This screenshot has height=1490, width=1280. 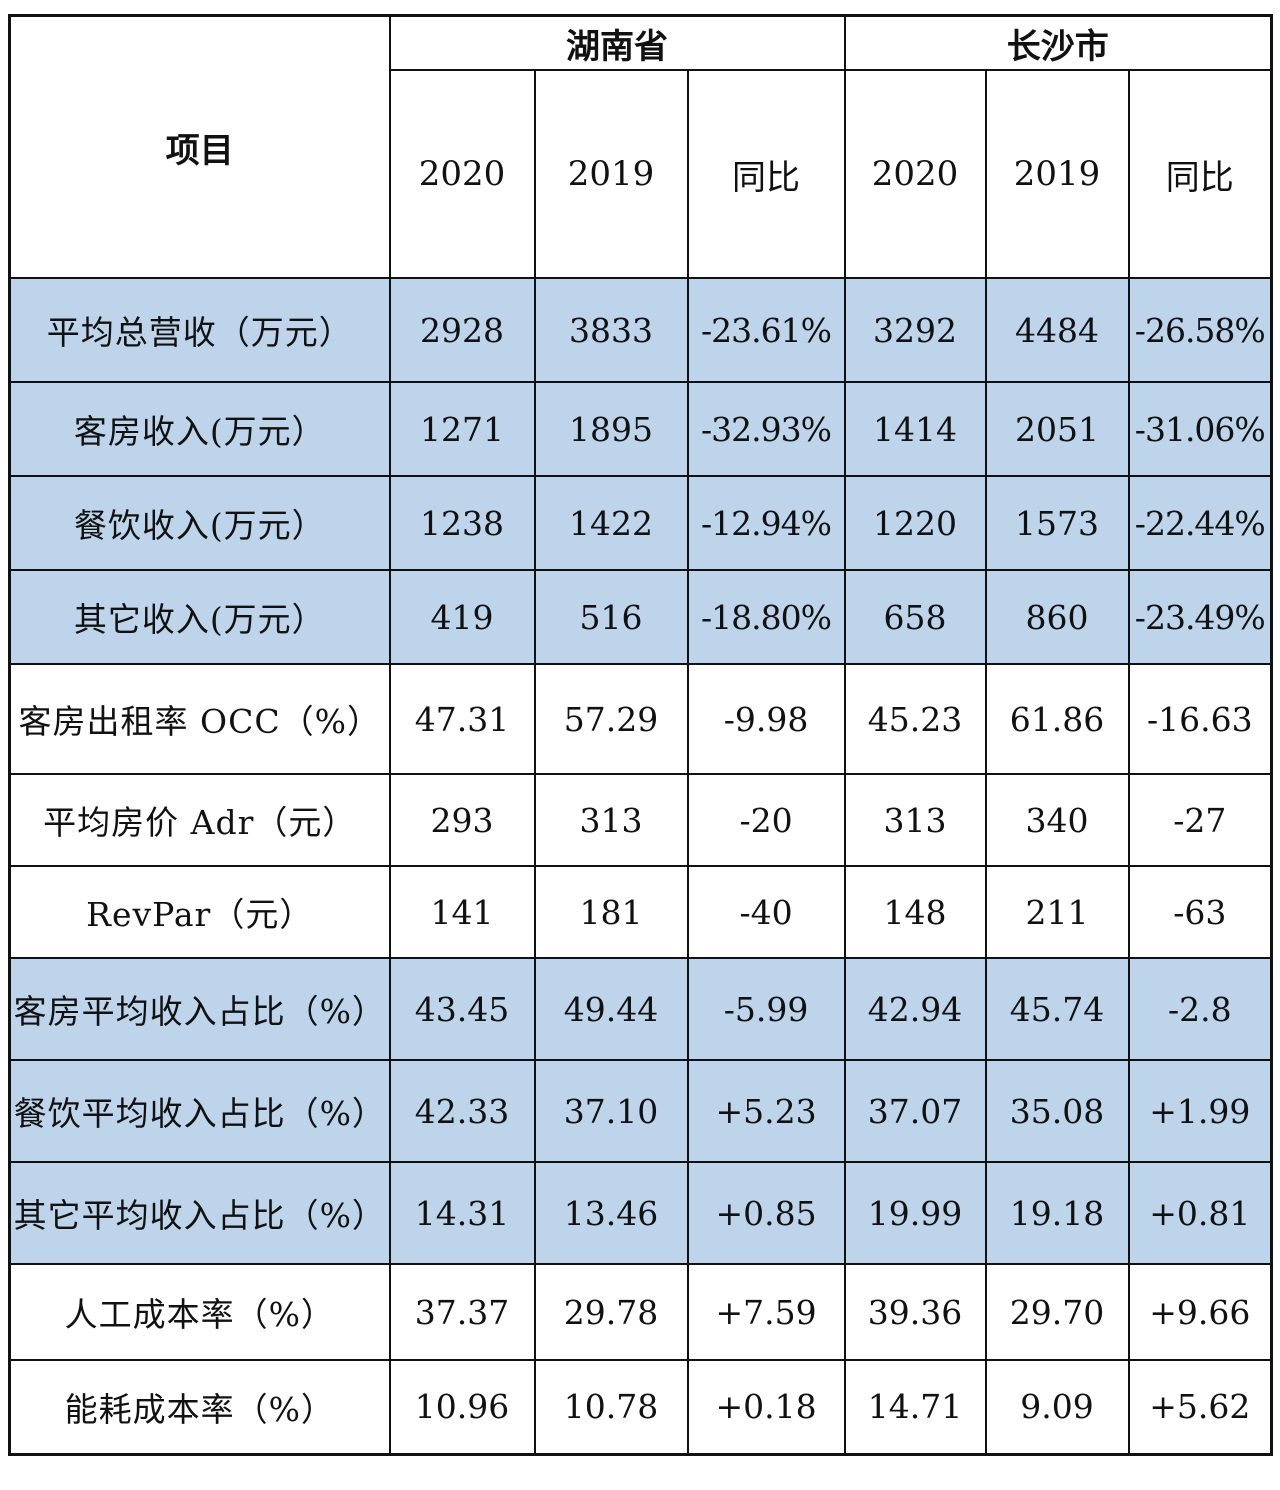 I want to click on cell-hunan-yoy: -20, so click(x=766, y=820).